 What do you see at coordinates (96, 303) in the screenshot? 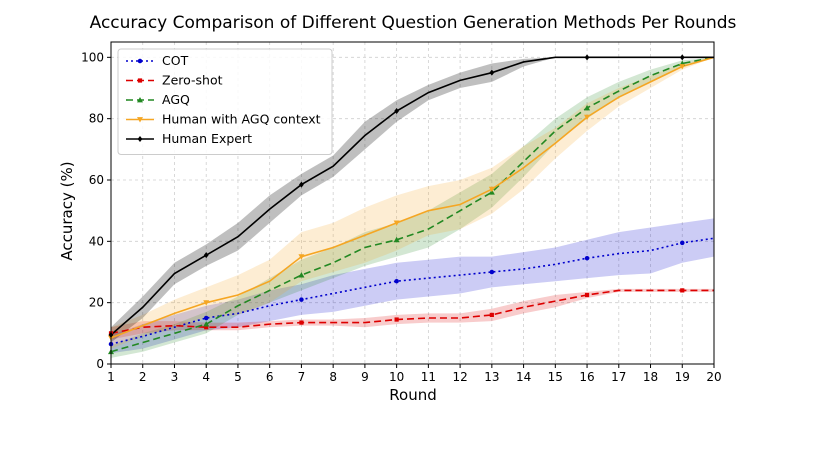
I see `y-tick-label: 20` at bounding box center [96, 303].